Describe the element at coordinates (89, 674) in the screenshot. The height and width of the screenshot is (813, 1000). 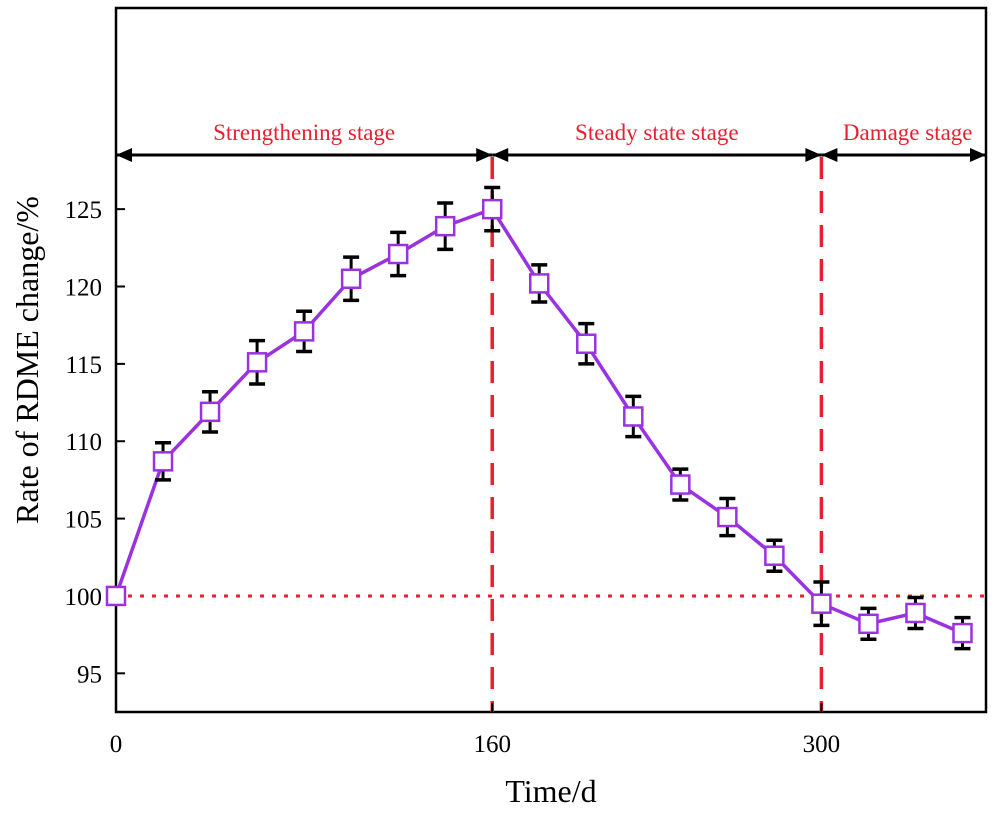
I see `y-tick-label: 95` at that location.